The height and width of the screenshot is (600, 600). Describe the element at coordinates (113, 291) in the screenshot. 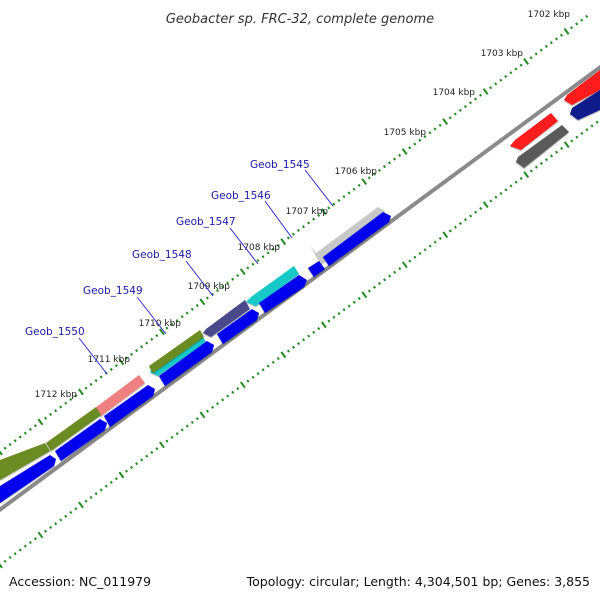

I see `gene-label: Geob_1549` at that location.